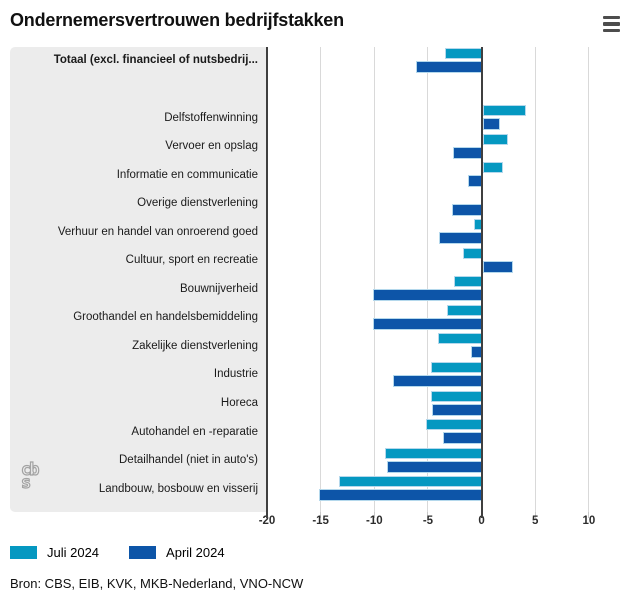 This screenshot has height=602, width=629. What do you see at coordinates (321, 515) in the screenshot?
I see `axis-tick--15` at bounding box center [321, 515].